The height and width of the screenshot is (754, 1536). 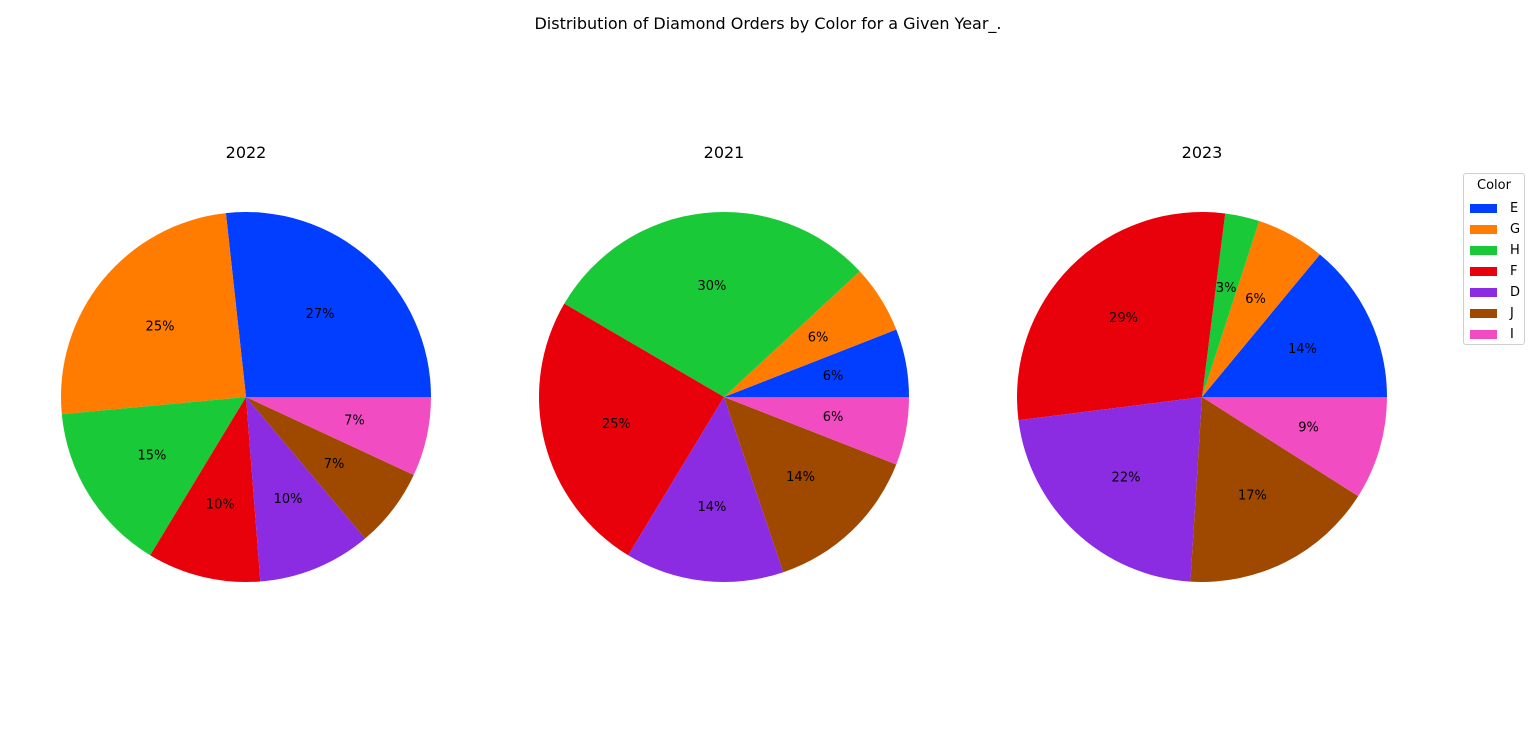 I want to click on pie-slice-2022-H, so click(x=153, y=476).